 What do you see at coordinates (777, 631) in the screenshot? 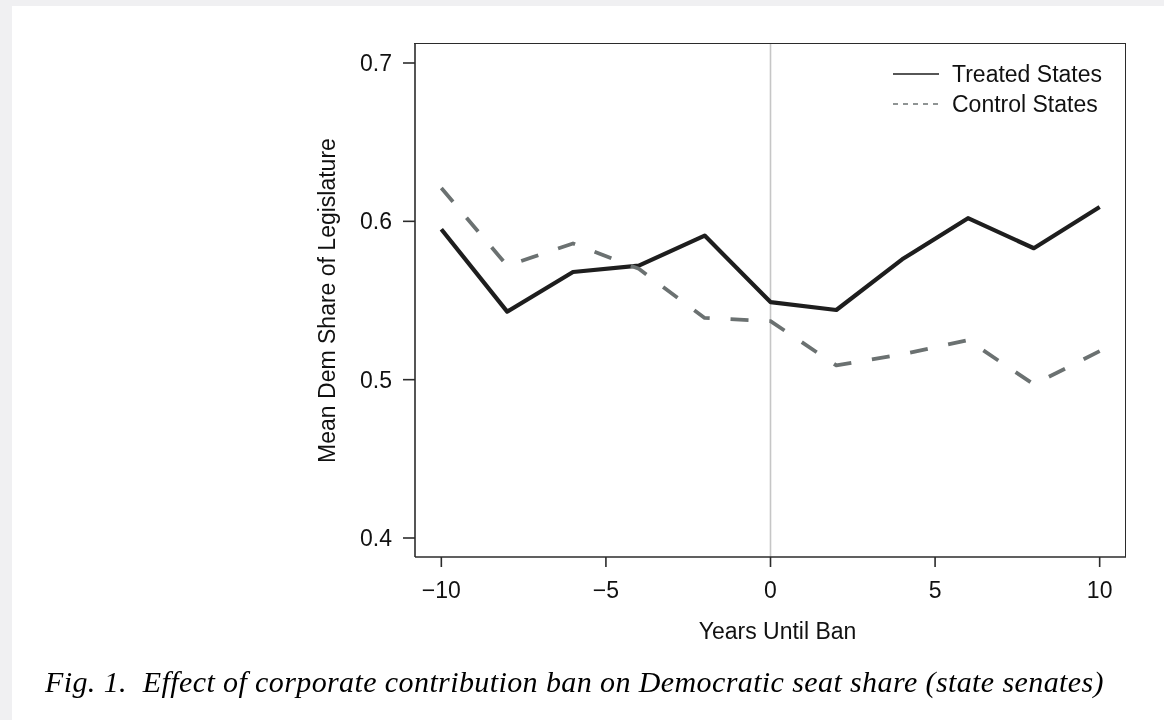
I see `x-axis-title: Years Until Ban` at bounding box center [777, 631].